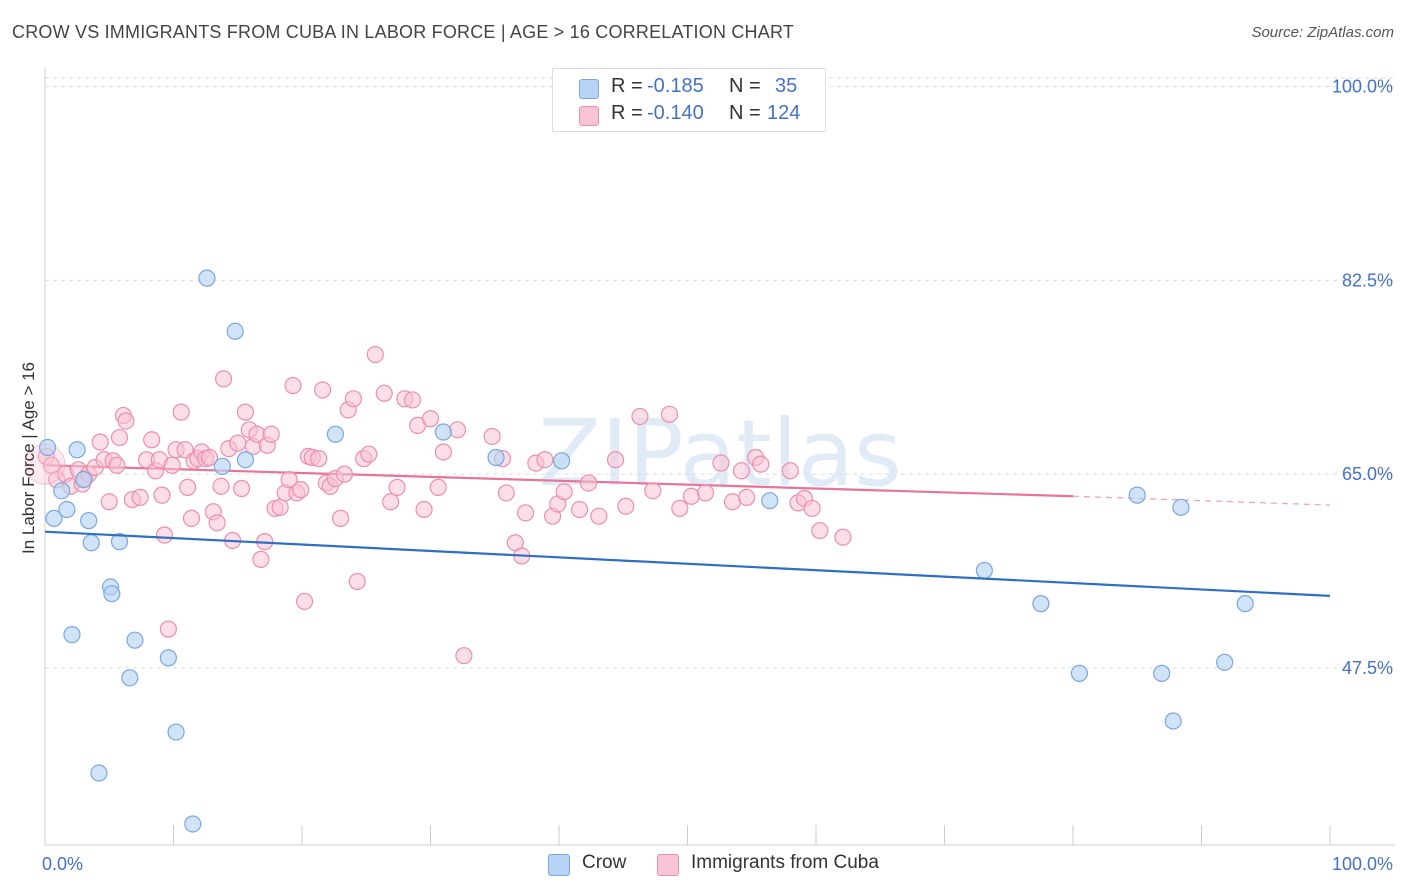 The width and height of the screenshot is (1406, 892). What do you see at coordinates (1322, 32) in the screenshot?
I see `chart-source: Source: ZipAtlas.com` at bounding box center [1322, 32].